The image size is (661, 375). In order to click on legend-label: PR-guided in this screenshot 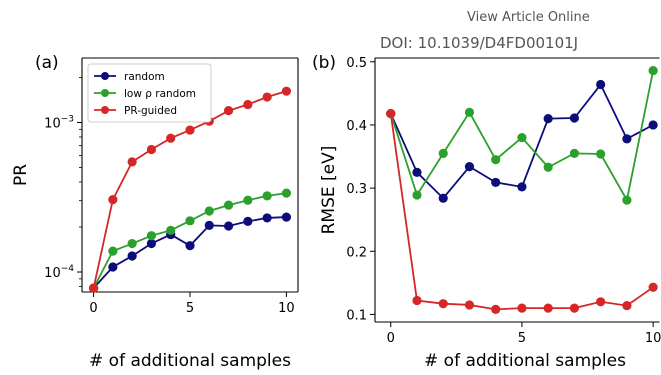, I will do `click(150, 111)`.